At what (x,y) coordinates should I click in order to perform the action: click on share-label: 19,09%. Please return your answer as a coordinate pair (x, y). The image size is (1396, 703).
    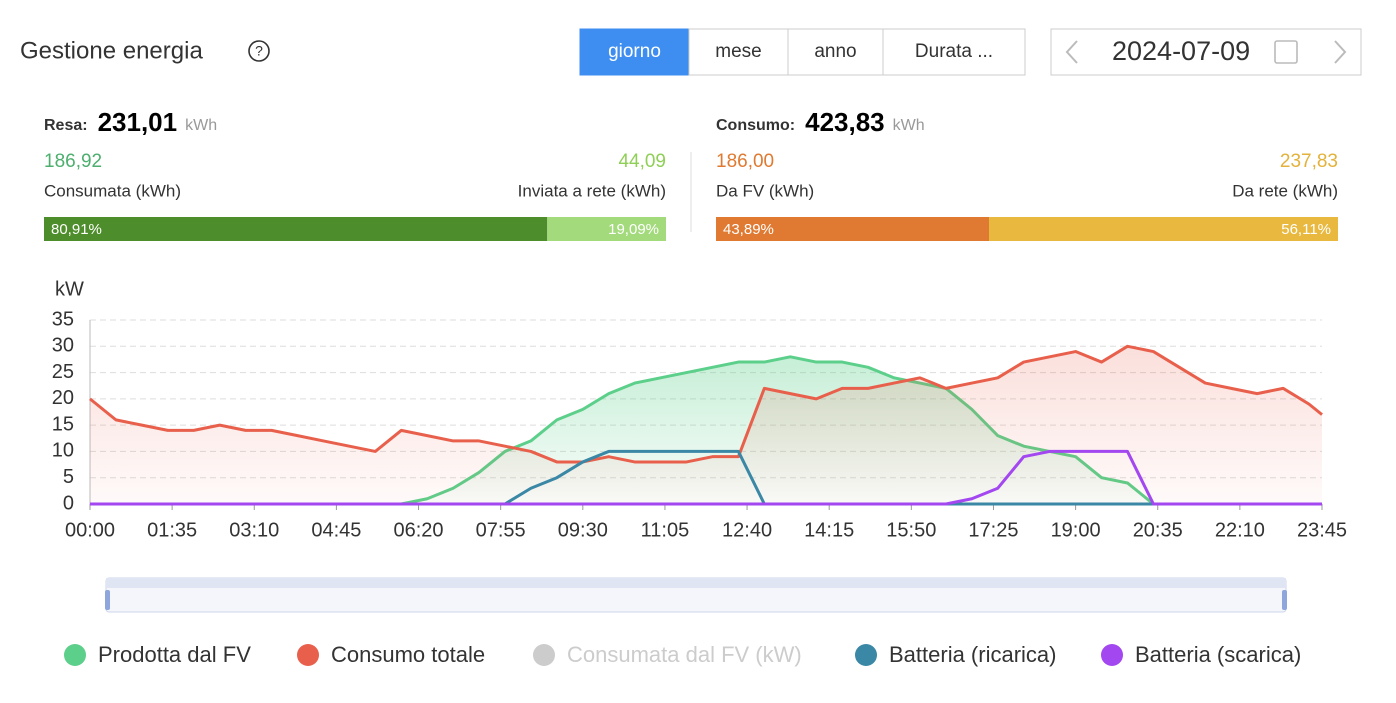
    Looking at the image, I should click on (633, 229).